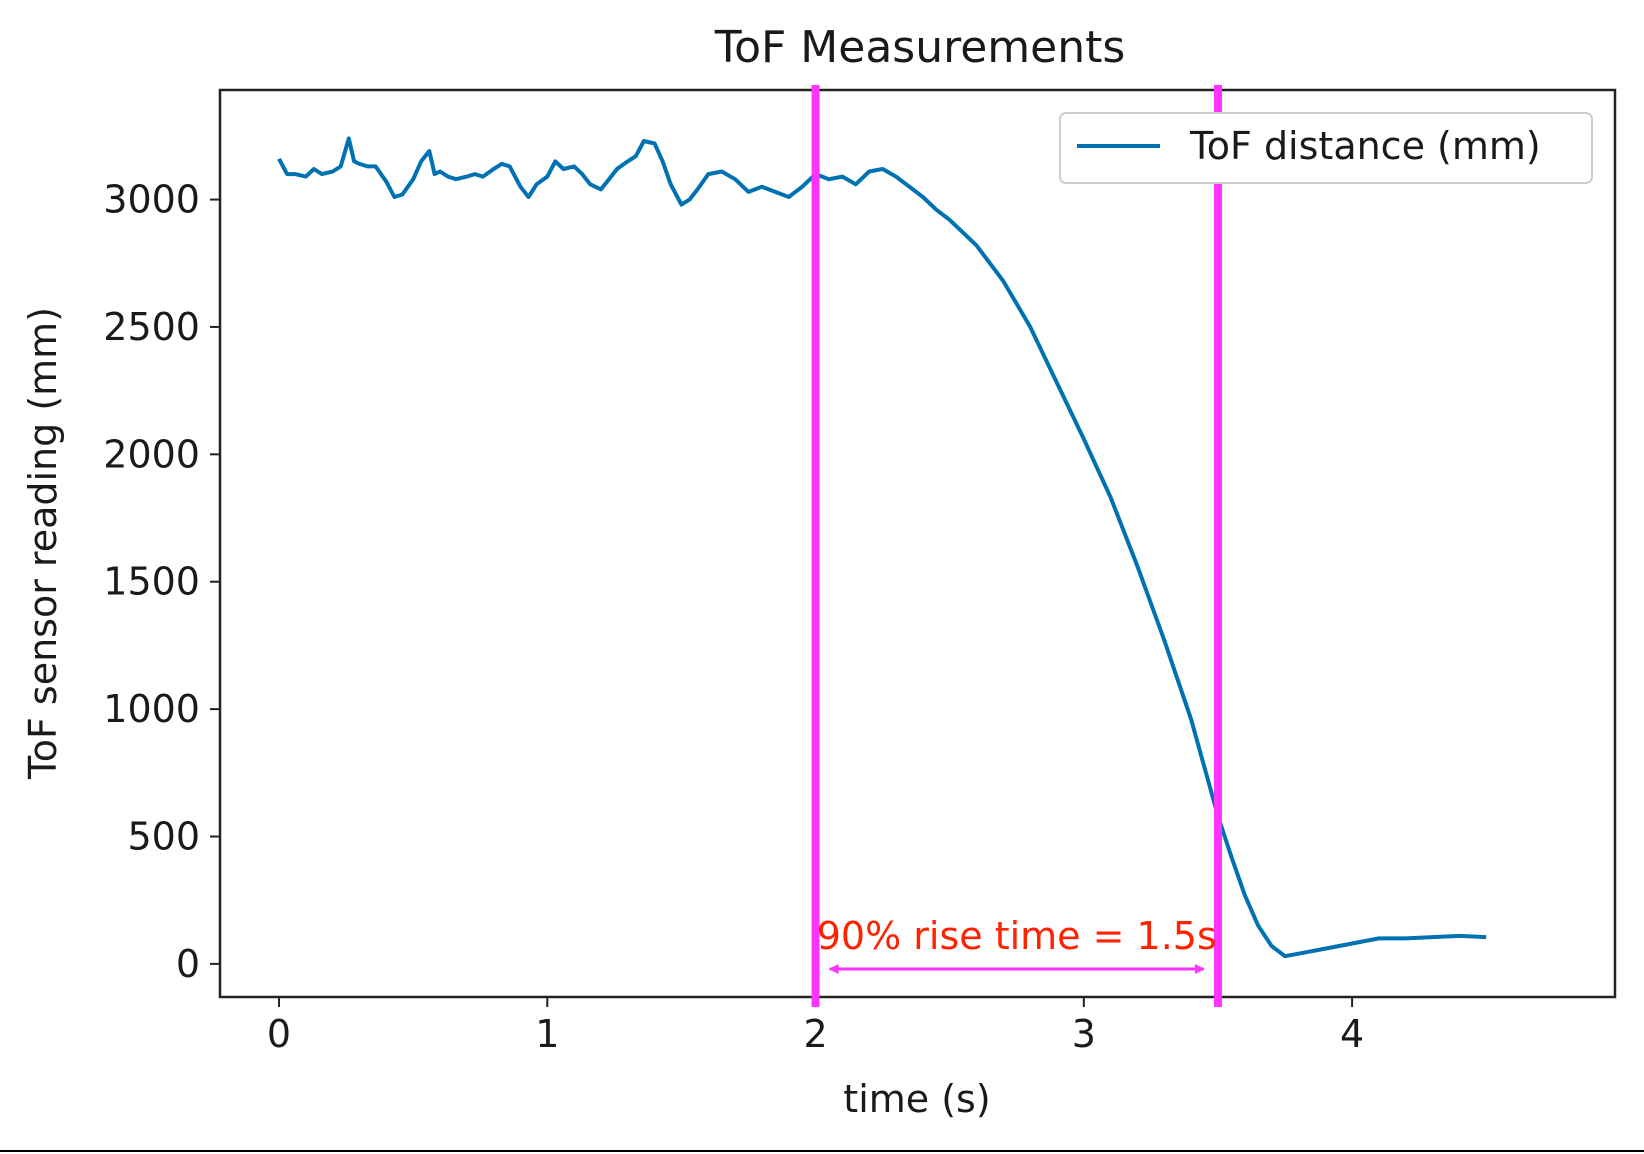 The height and width of the screenshot is (1154, 1644). I want to click on y-tick-label: 1500, so click(151, 582).